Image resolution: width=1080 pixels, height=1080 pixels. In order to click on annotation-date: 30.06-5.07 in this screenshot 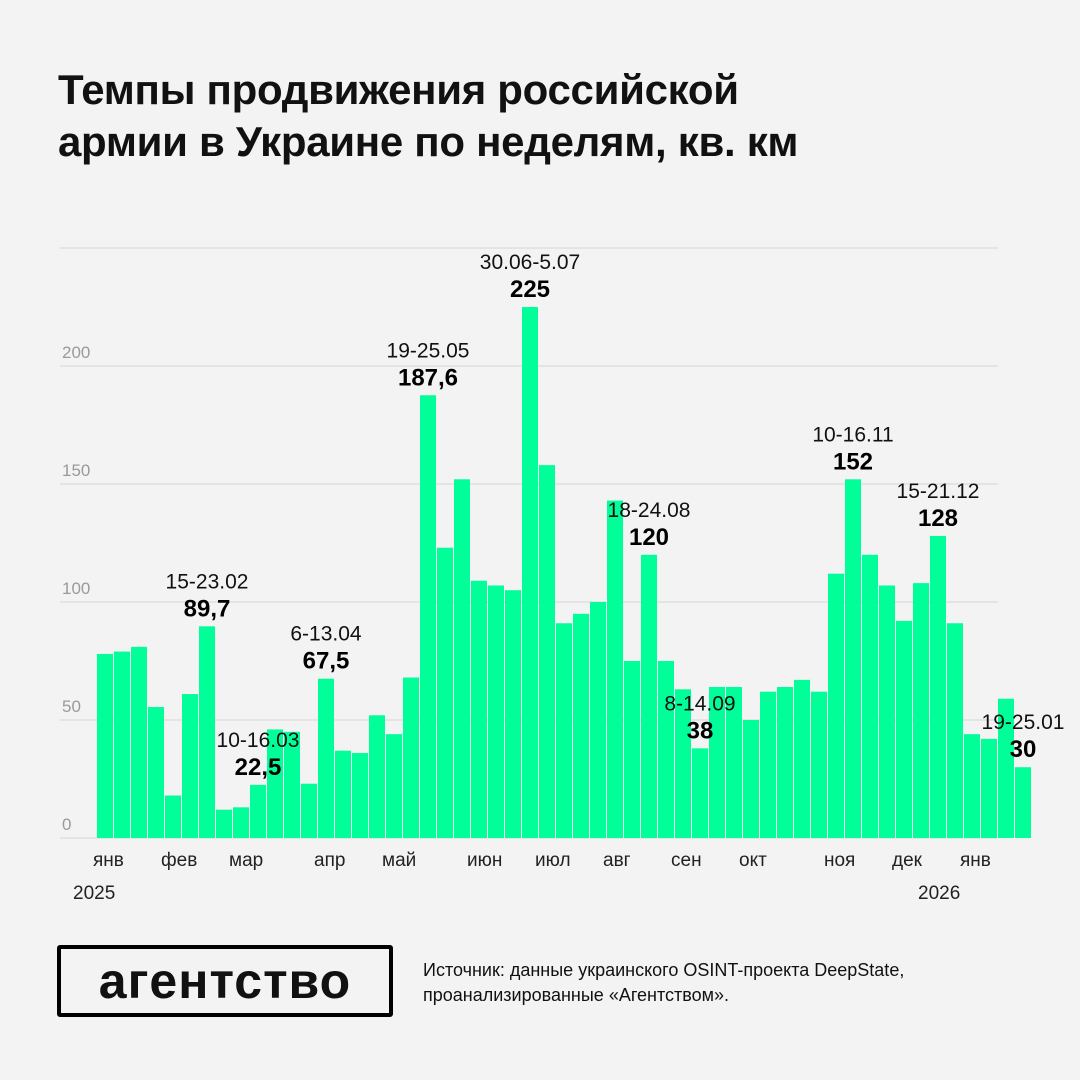, I will do `click(530, 262)`.